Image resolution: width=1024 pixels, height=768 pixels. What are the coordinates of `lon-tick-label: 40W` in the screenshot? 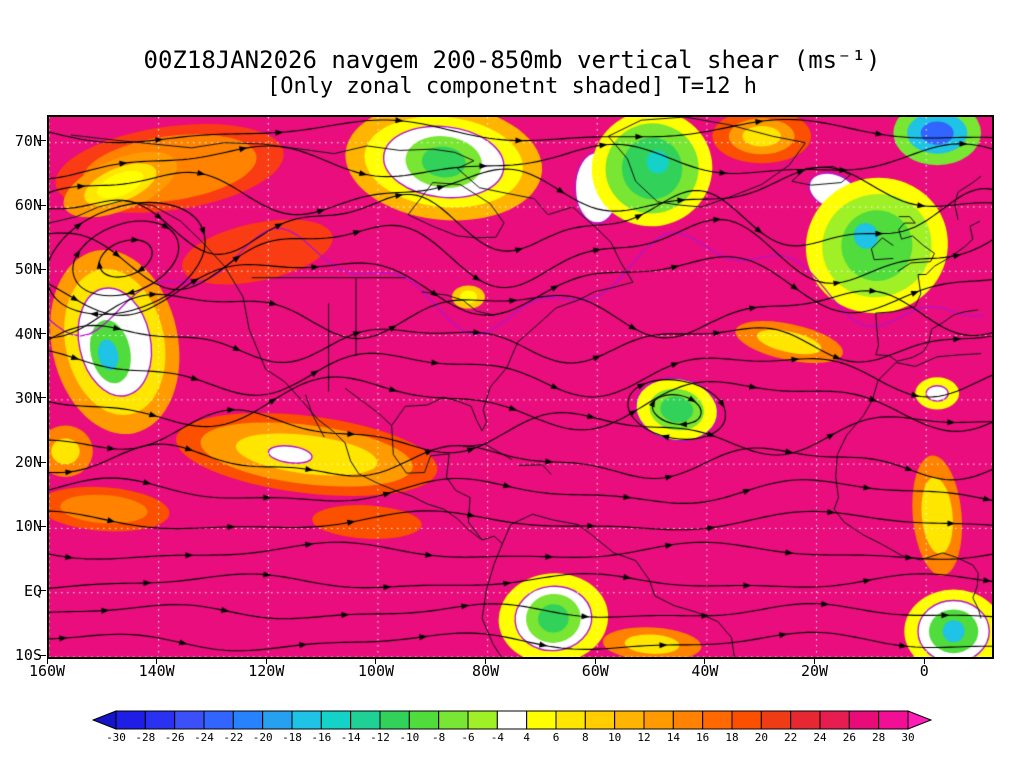 It's located at (705, 671).